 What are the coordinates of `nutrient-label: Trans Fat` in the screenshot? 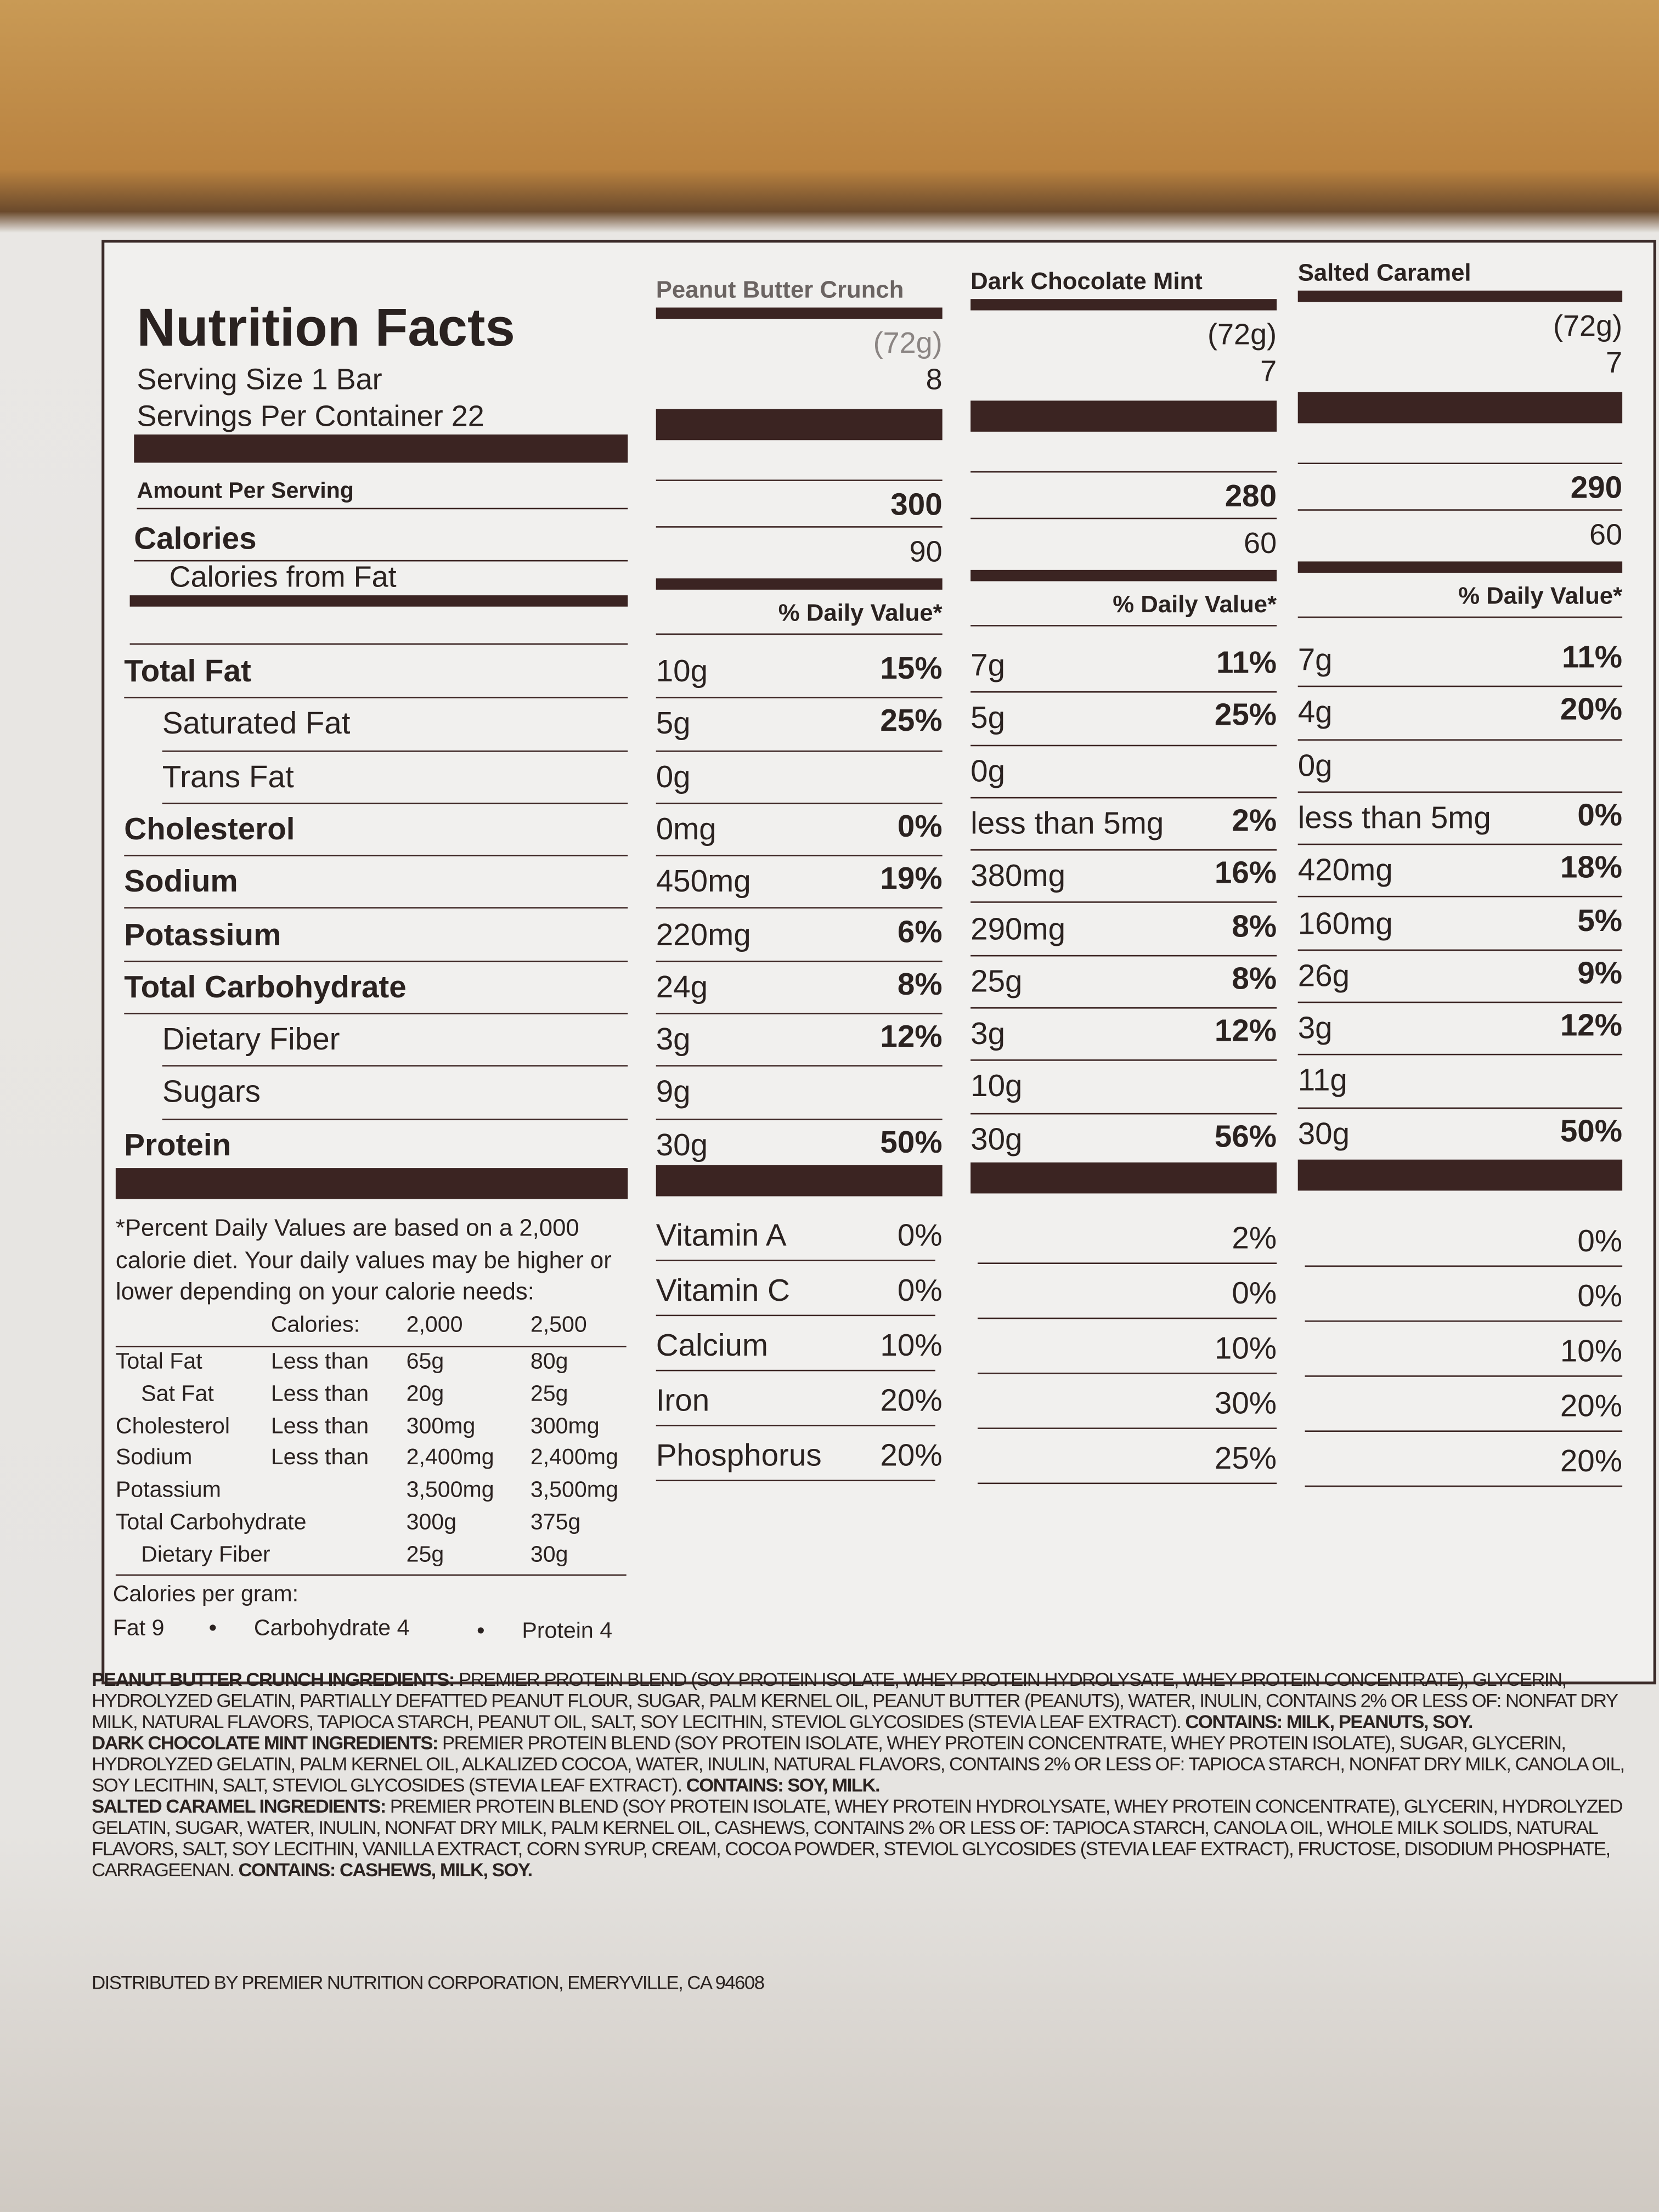 It's located at (395, 777).